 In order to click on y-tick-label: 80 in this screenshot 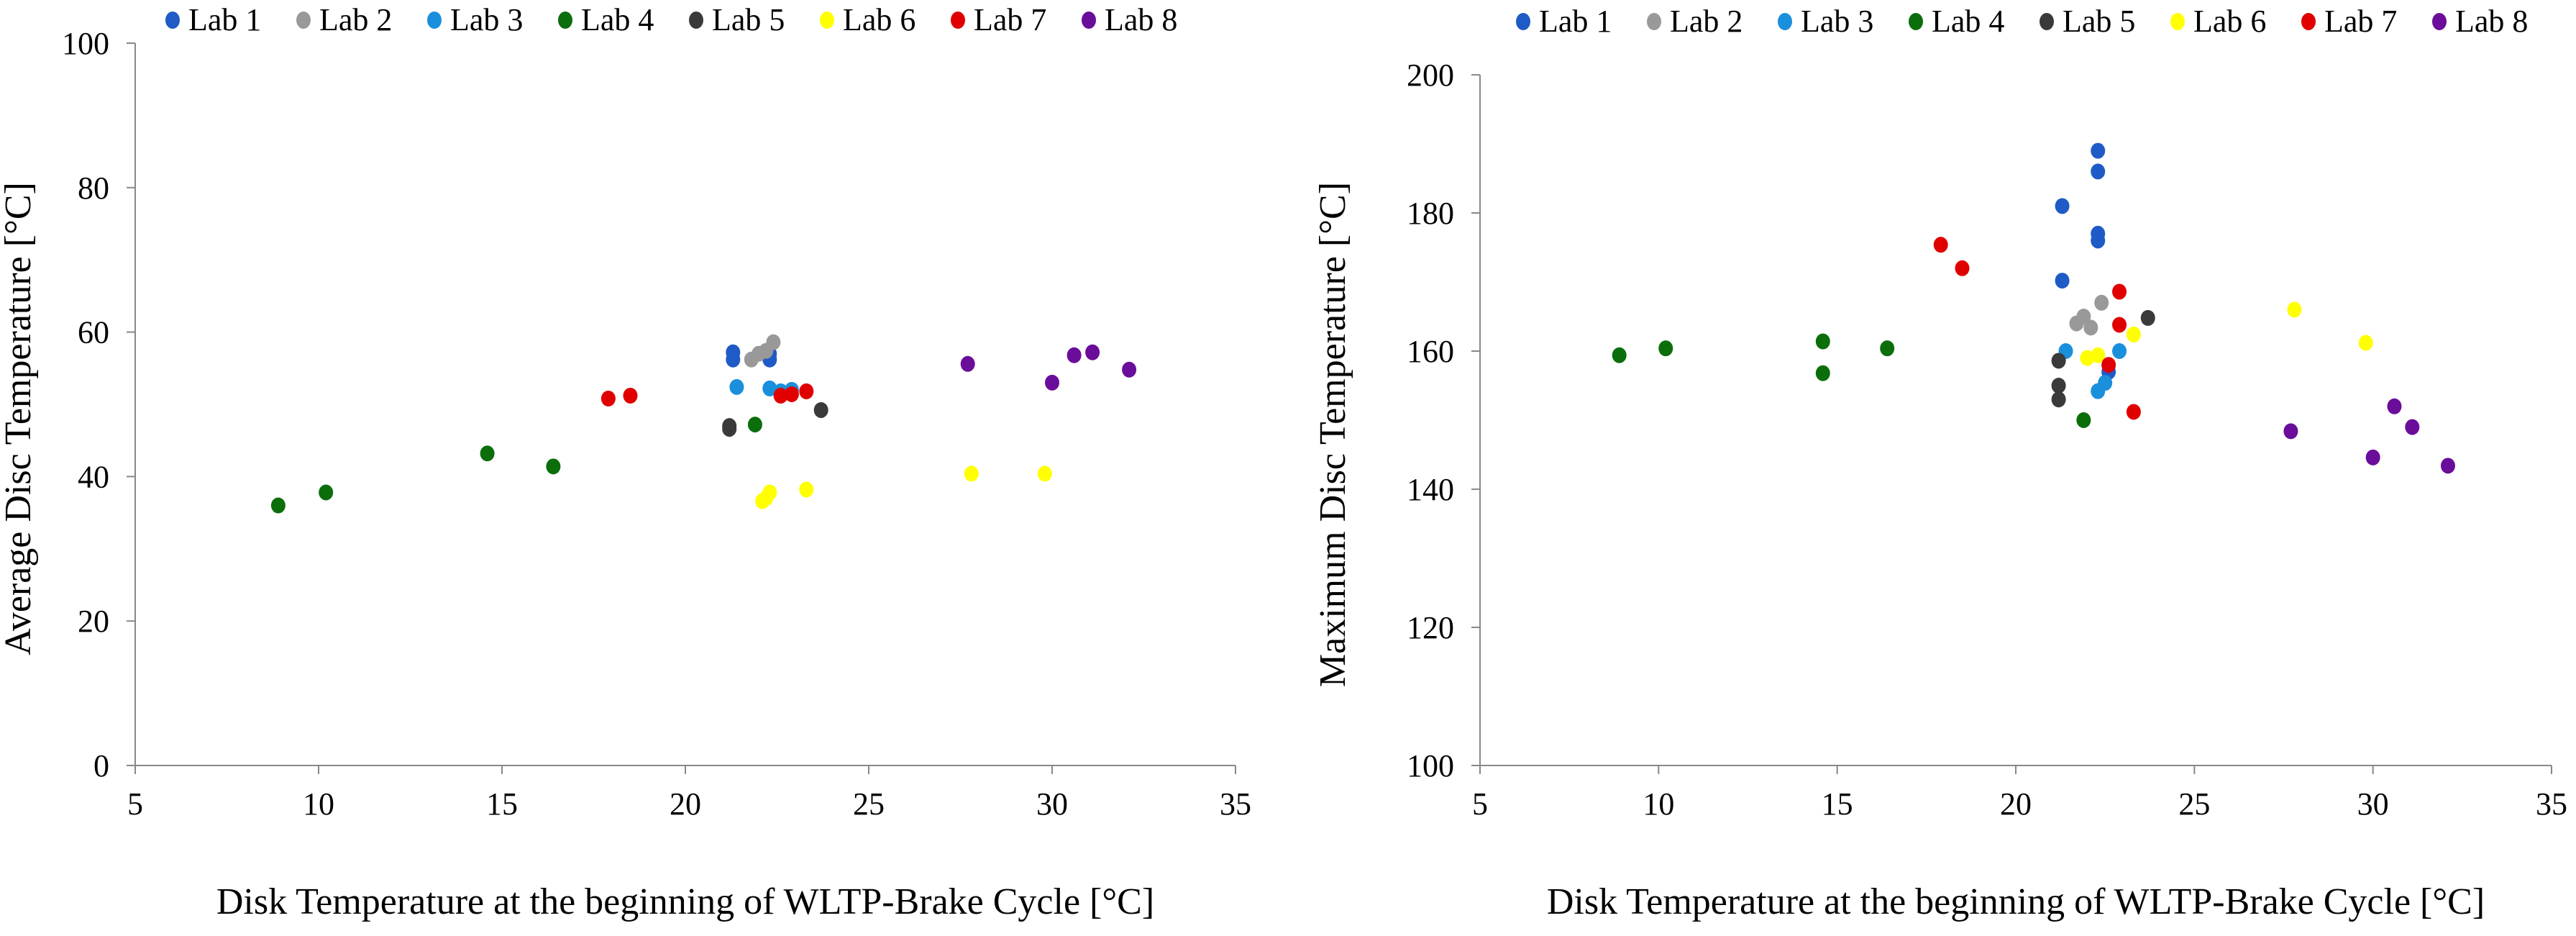, I will do `click(93, 189)`.